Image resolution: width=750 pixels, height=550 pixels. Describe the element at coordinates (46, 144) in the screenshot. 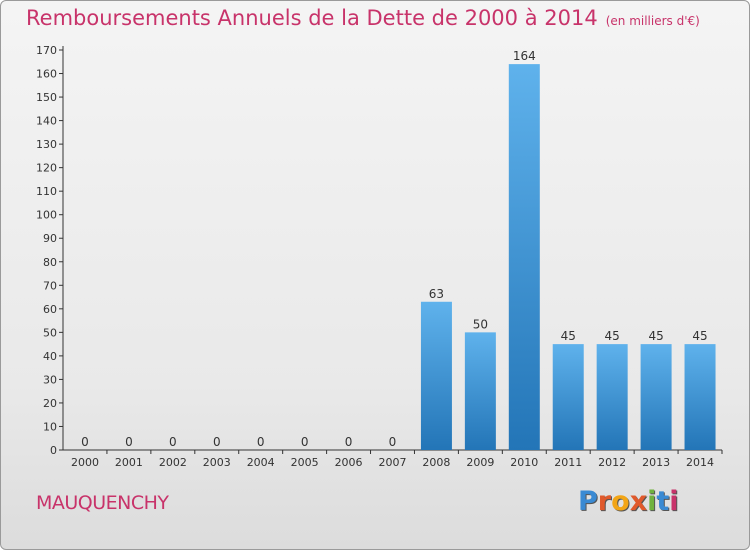

I see `y-tick-label: 130` at that location.